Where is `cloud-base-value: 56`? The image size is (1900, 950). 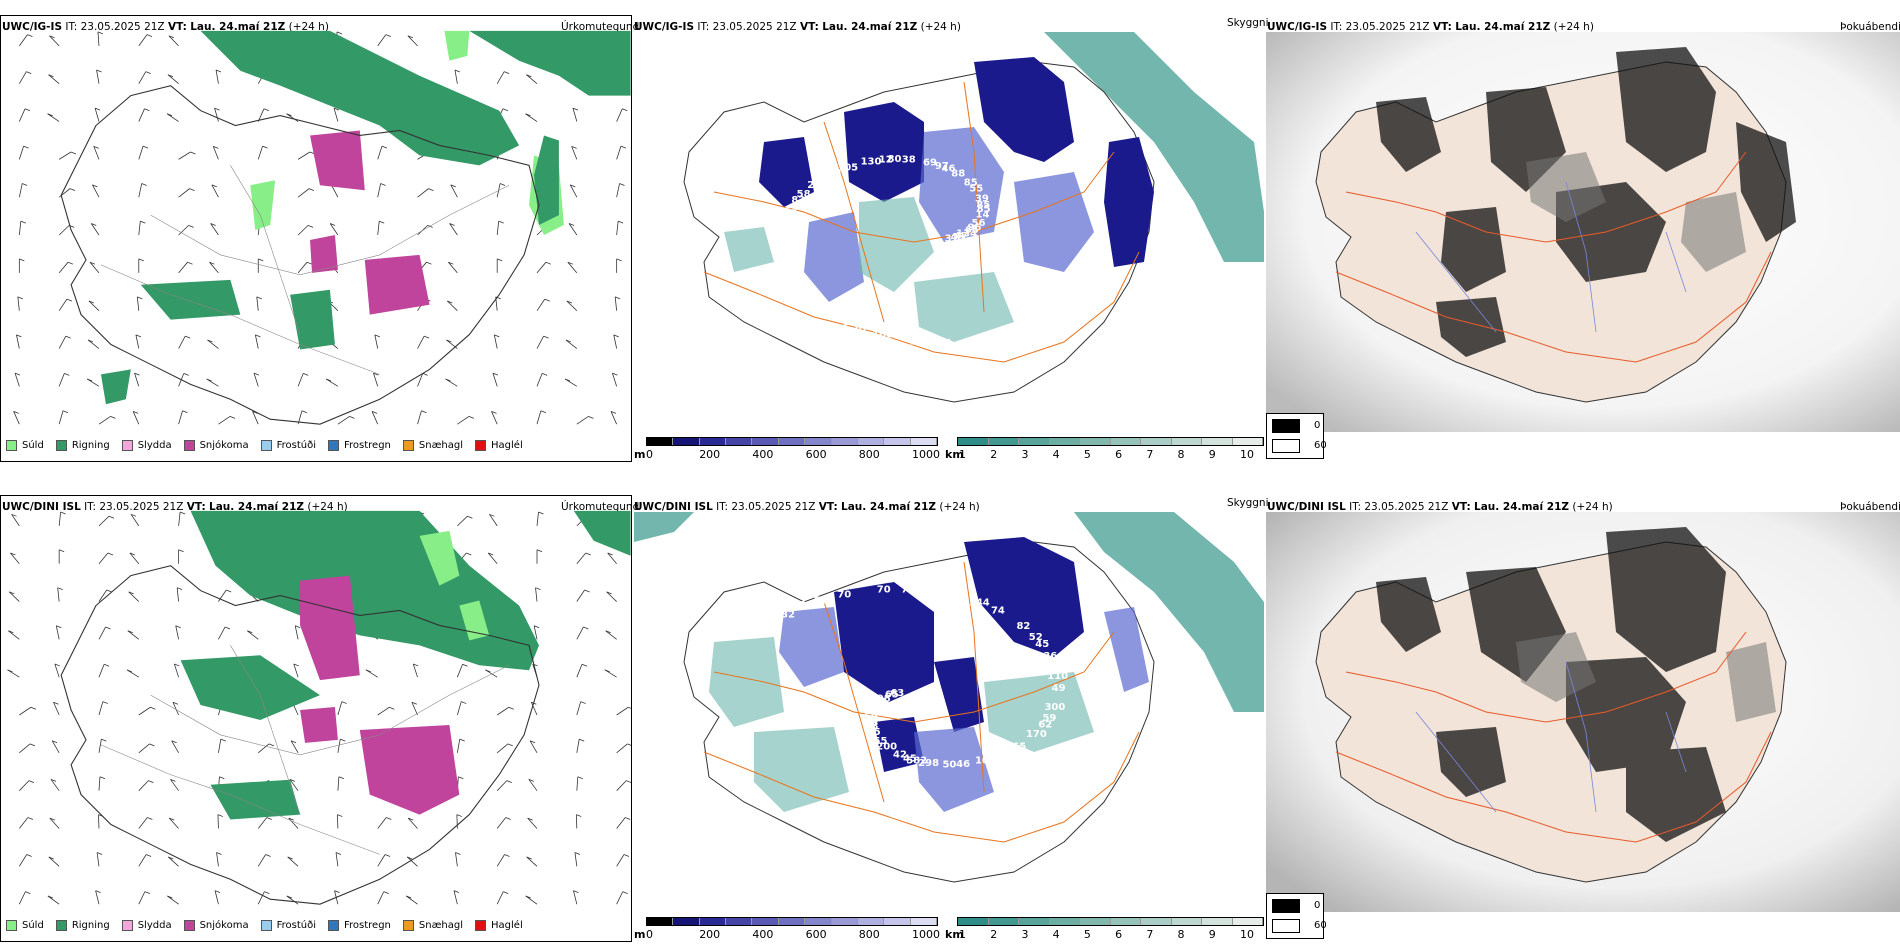 cloud-base-value: 56 is located at coordinates (979, 223).